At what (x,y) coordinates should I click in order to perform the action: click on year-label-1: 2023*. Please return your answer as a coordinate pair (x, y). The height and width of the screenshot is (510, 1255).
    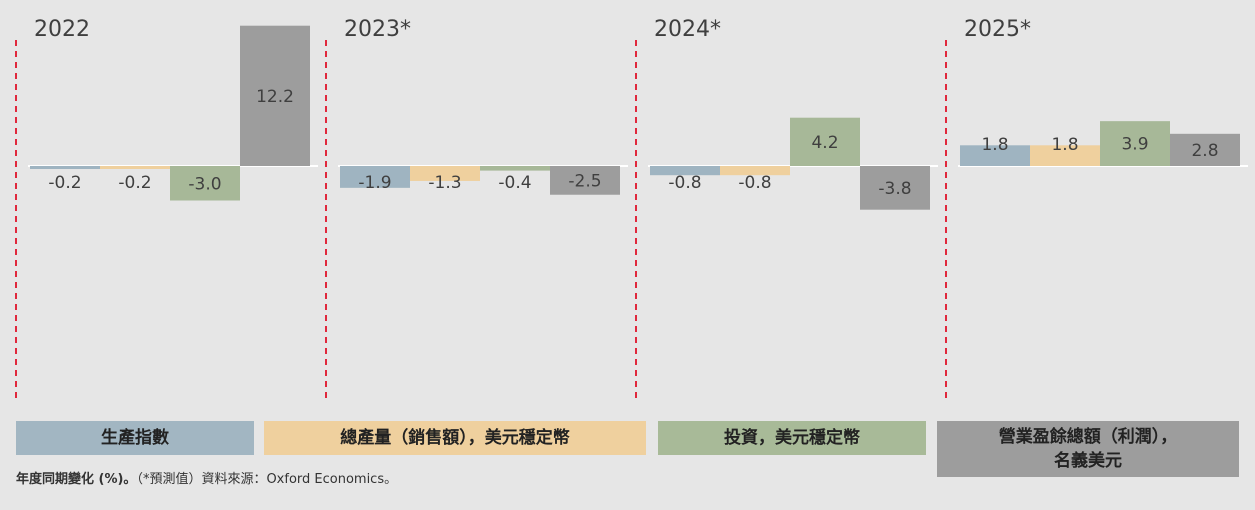
    Looking at the image, I should click on (377, 29).